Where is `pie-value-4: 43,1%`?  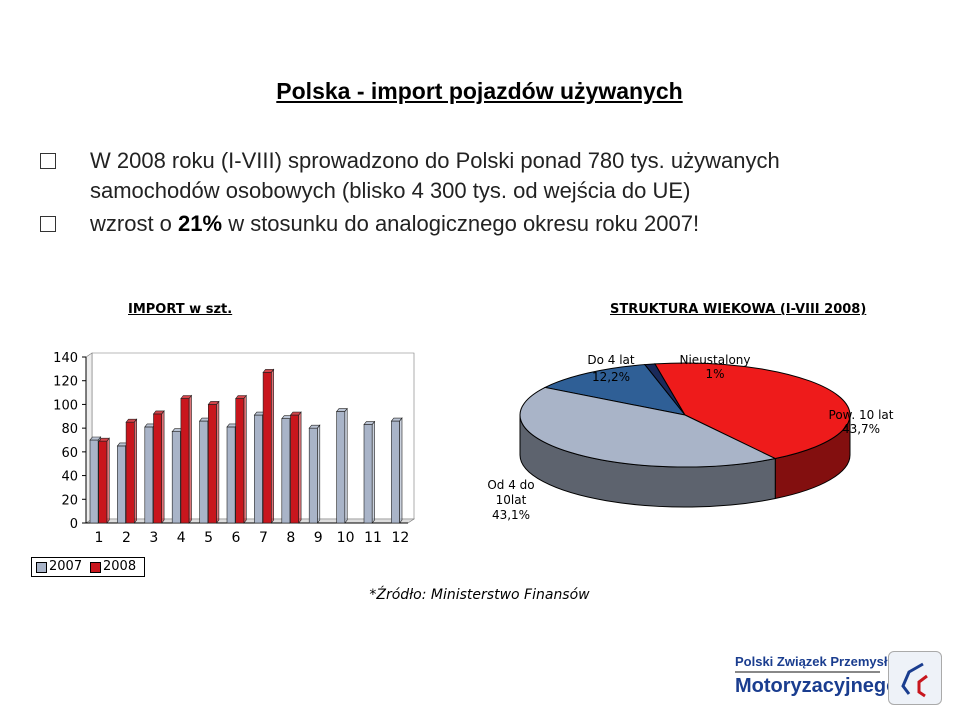 pie-value-4: 43,1% is located at coordinates (511, 515).